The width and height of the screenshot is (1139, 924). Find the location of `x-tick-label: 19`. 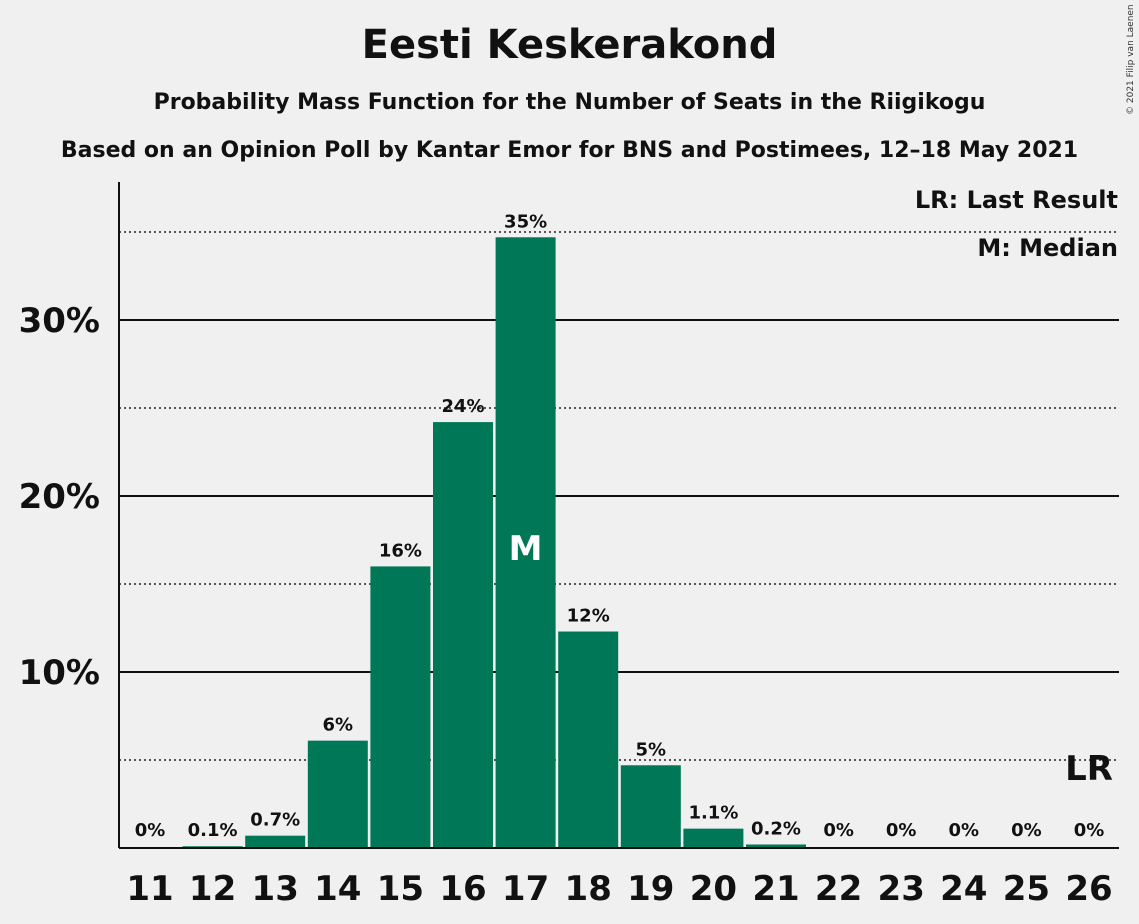

x-tick-label: 19 is located at coordinates (650, 889).